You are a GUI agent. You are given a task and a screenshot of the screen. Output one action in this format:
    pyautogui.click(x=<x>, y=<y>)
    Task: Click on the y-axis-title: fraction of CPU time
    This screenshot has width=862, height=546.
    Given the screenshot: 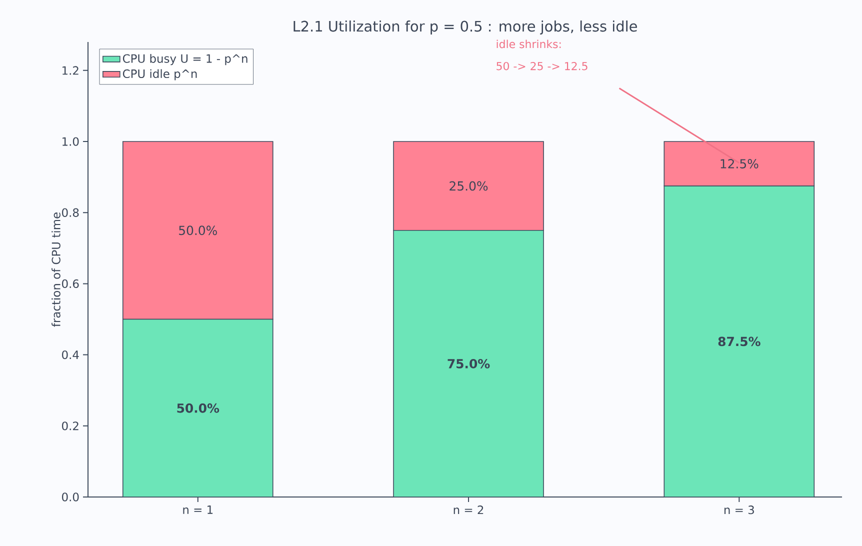 What is the action you would take?
    pyautogui.click(x=56, y=269)
    